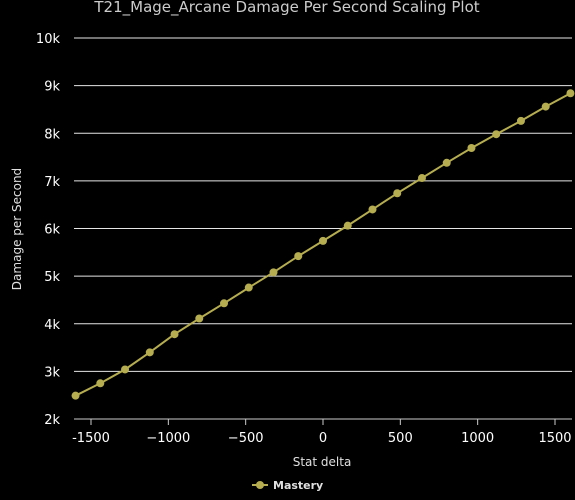 The width and height of the screenshot is (575, 500). I want to click on legend-mastery-marker, so click(260, 485).